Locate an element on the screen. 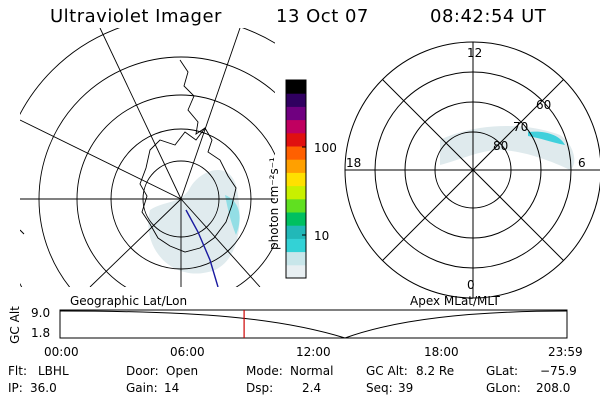 This screenshot has height=400, width=600. coastline is located at coordinates (188, 190).